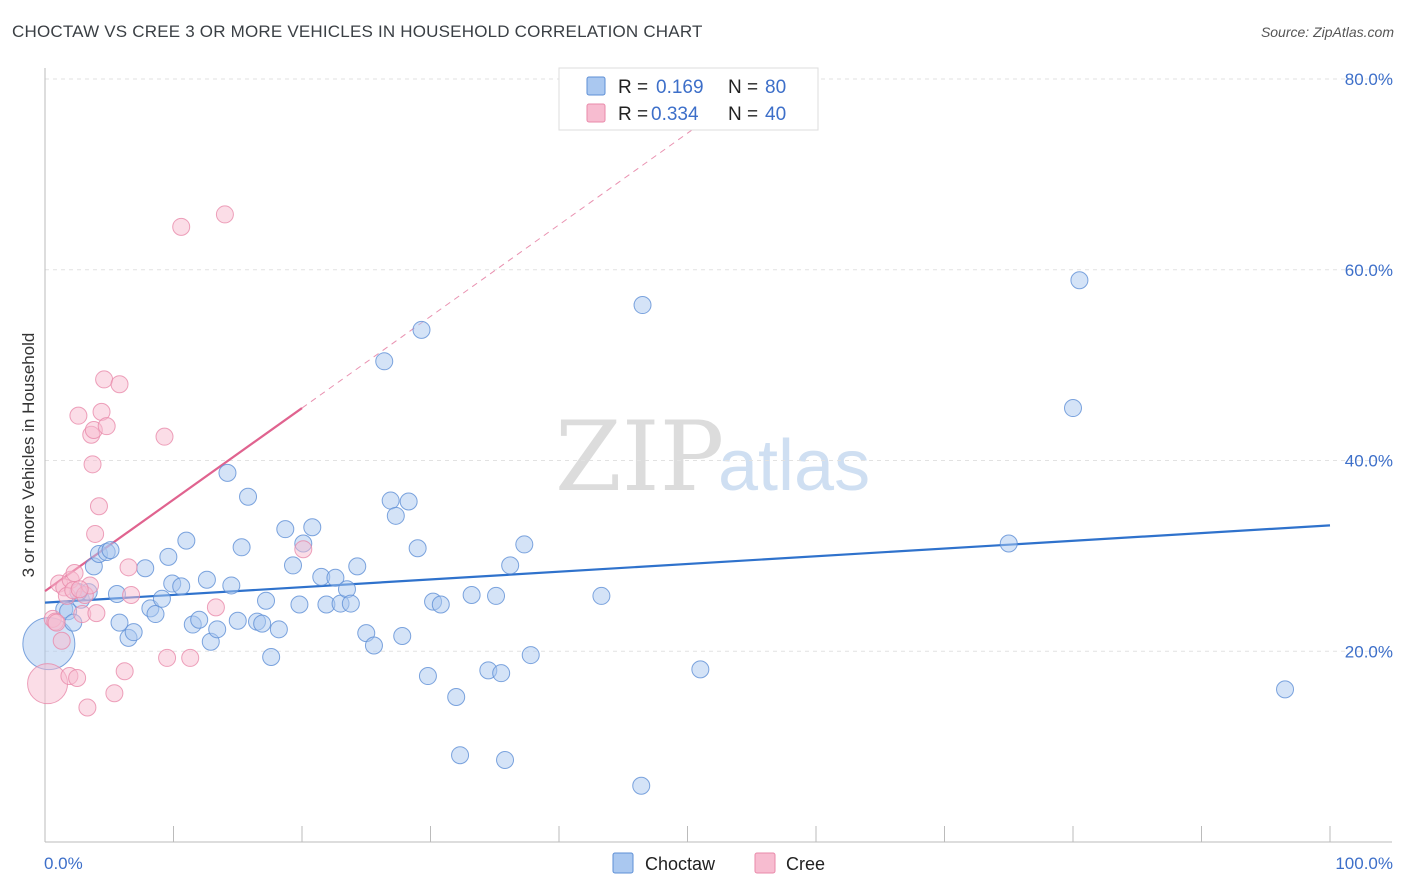 The image size is (1406, 892). What do you see at coordinates (805, 864) in the screenshot?
I see `series-legend-label-cree: Cree` at bounding box center [805, 864].